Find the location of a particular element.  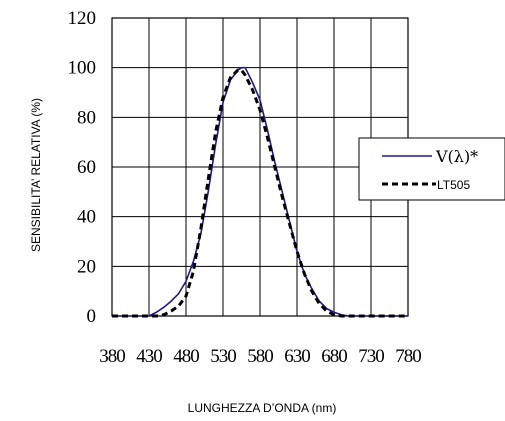

x-tick-label: 380 is located at coordinates (112, 356).